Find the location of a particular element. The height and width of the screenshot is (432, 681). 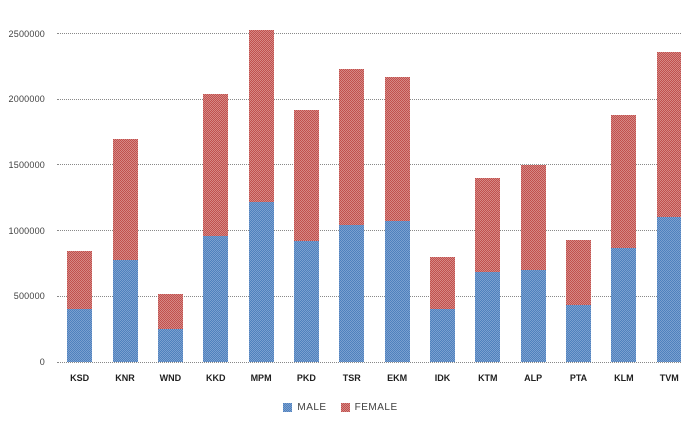

bar-knr-male is located at coordinates (125, 311).